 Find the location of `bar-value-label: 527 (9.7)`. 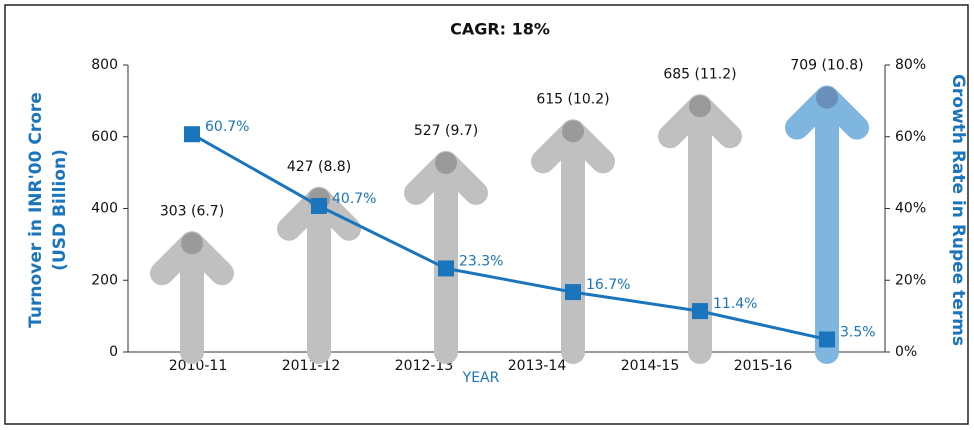

bar-value-label: 527 (9.7) is located at coordinates (446, 131).